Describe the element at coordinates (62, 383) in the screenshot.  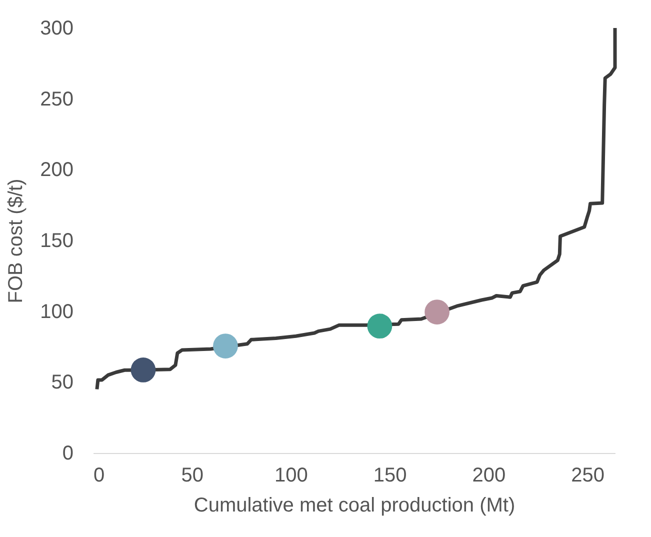
I see `y-tick-label: 50` at that location.